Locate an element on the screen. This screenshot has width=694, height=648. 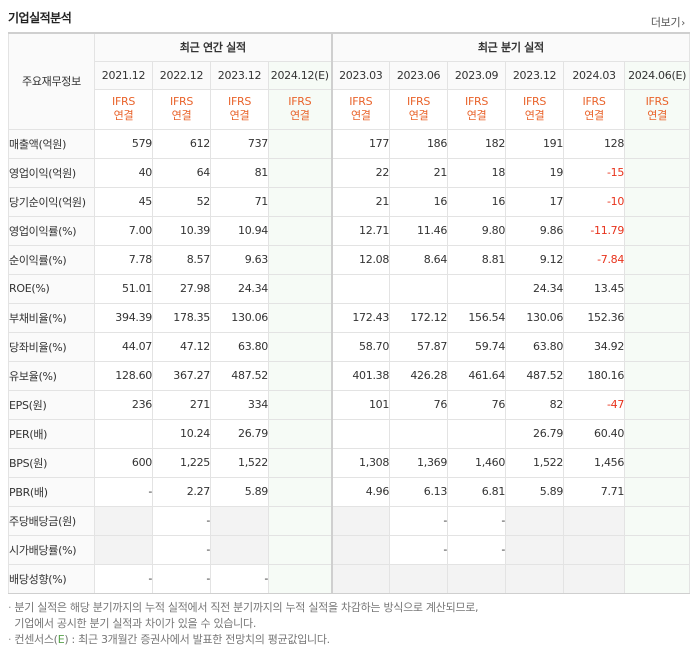
row-label: 당기순이익(억원) is located at coordinates (51, 201).